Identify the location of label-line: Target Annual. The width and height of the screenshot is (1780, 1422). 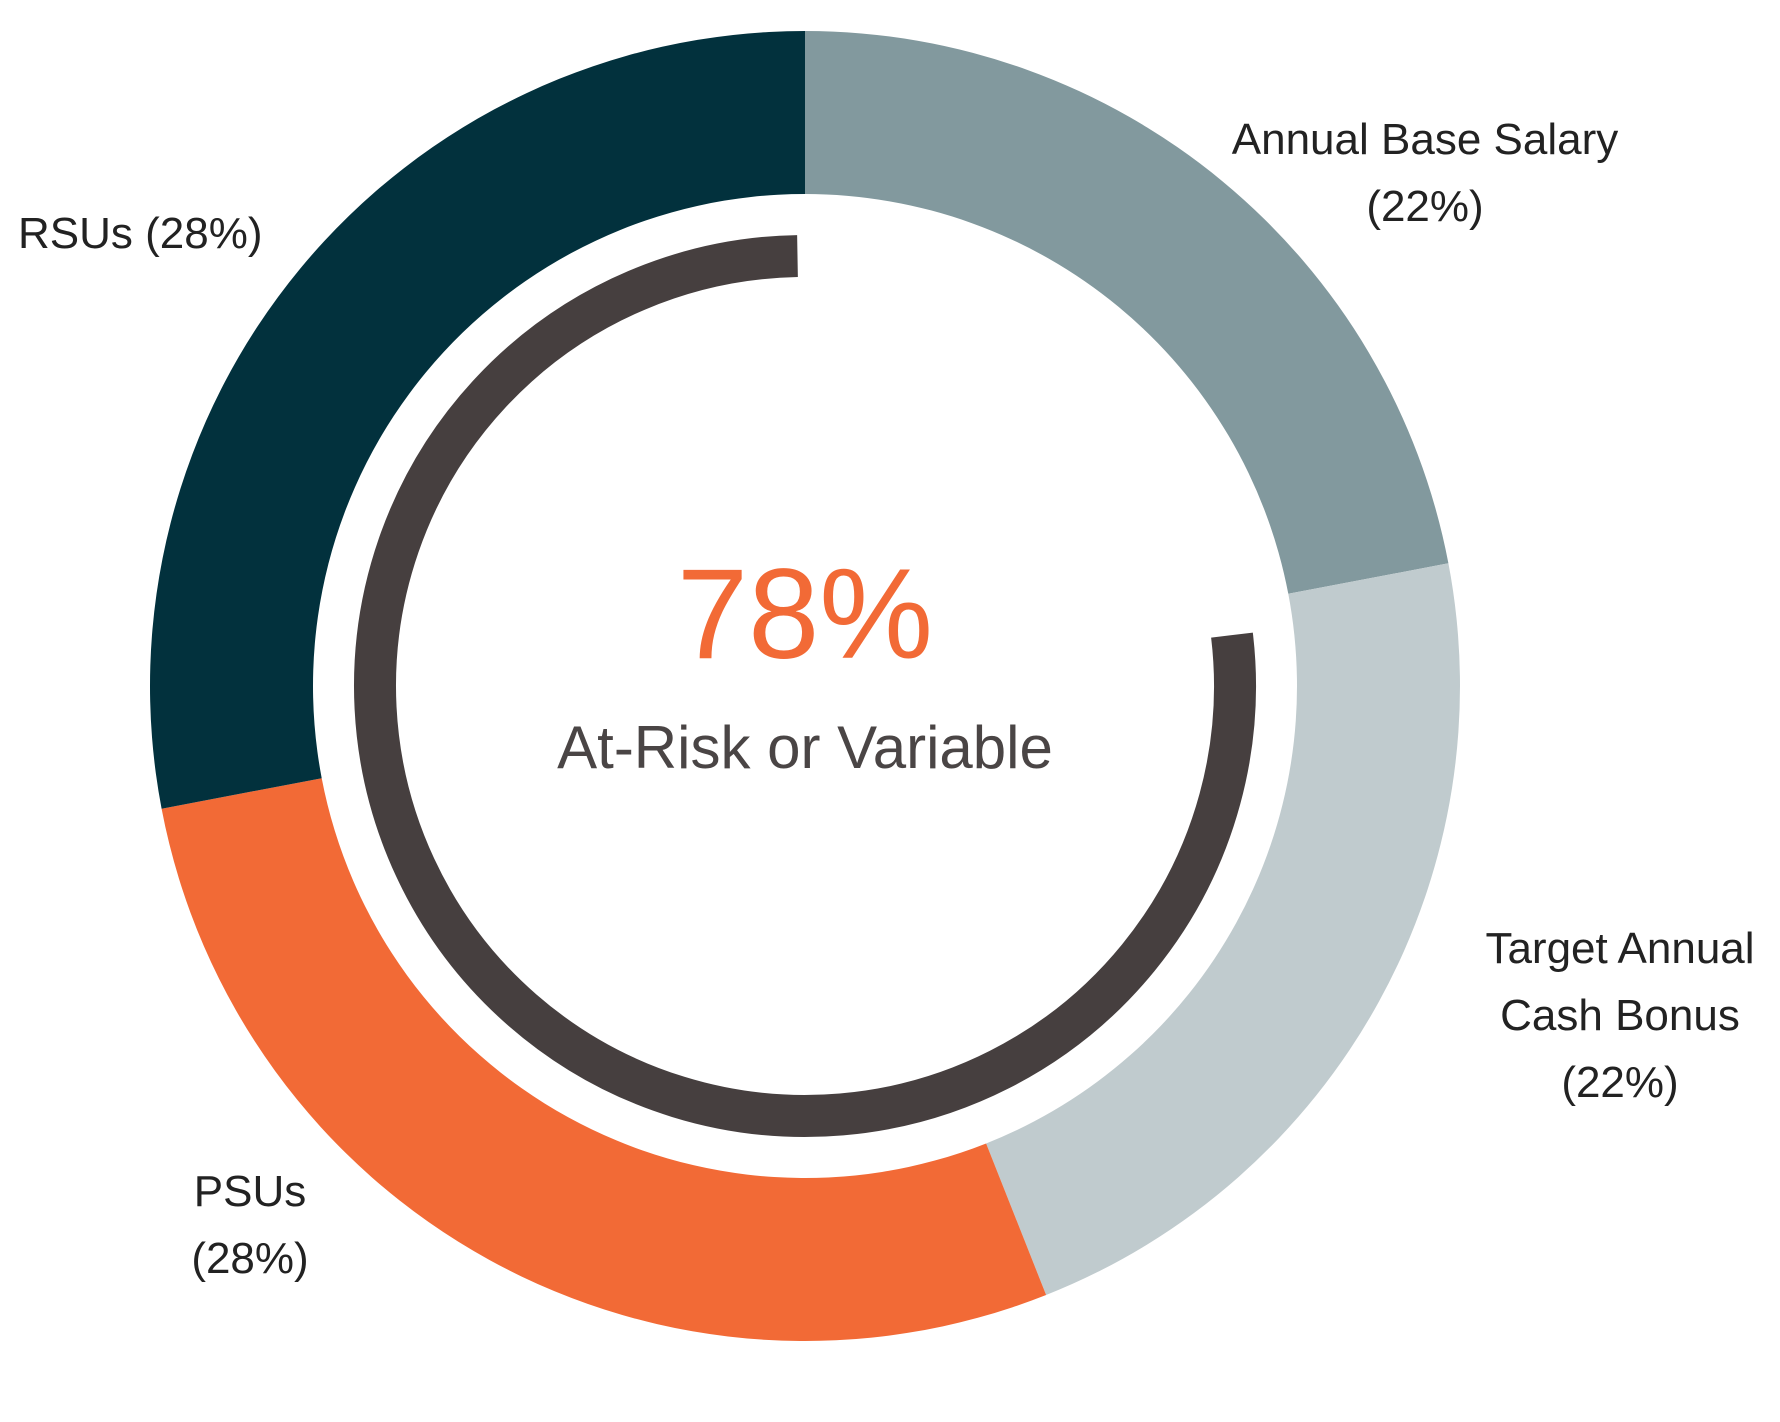
(1619, 948).